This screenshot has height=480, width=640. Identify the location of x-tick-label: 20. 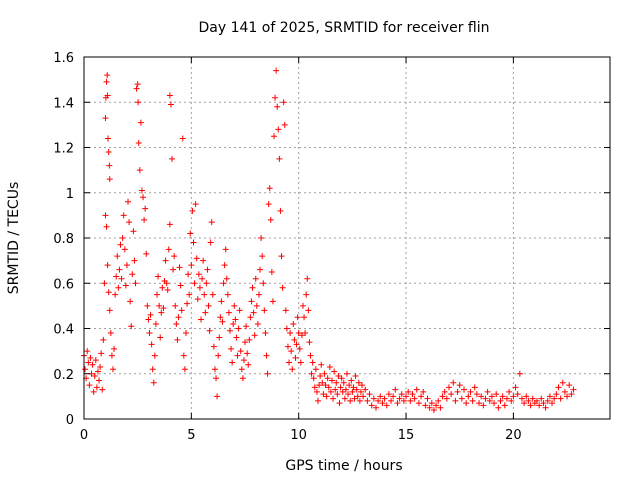
(513, 435).